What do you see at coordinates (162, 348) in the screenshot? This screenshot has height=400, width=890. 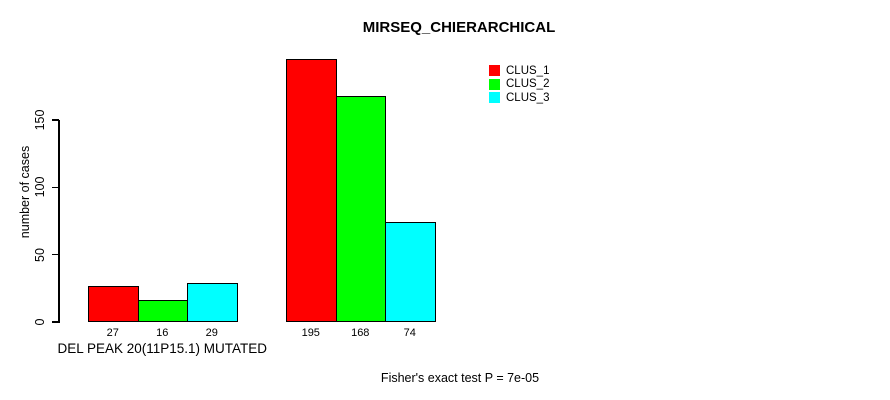 I see `x-group-label: DEL PEAK 20(11P15.1) MUTATED` at bounding box center [162, 348].